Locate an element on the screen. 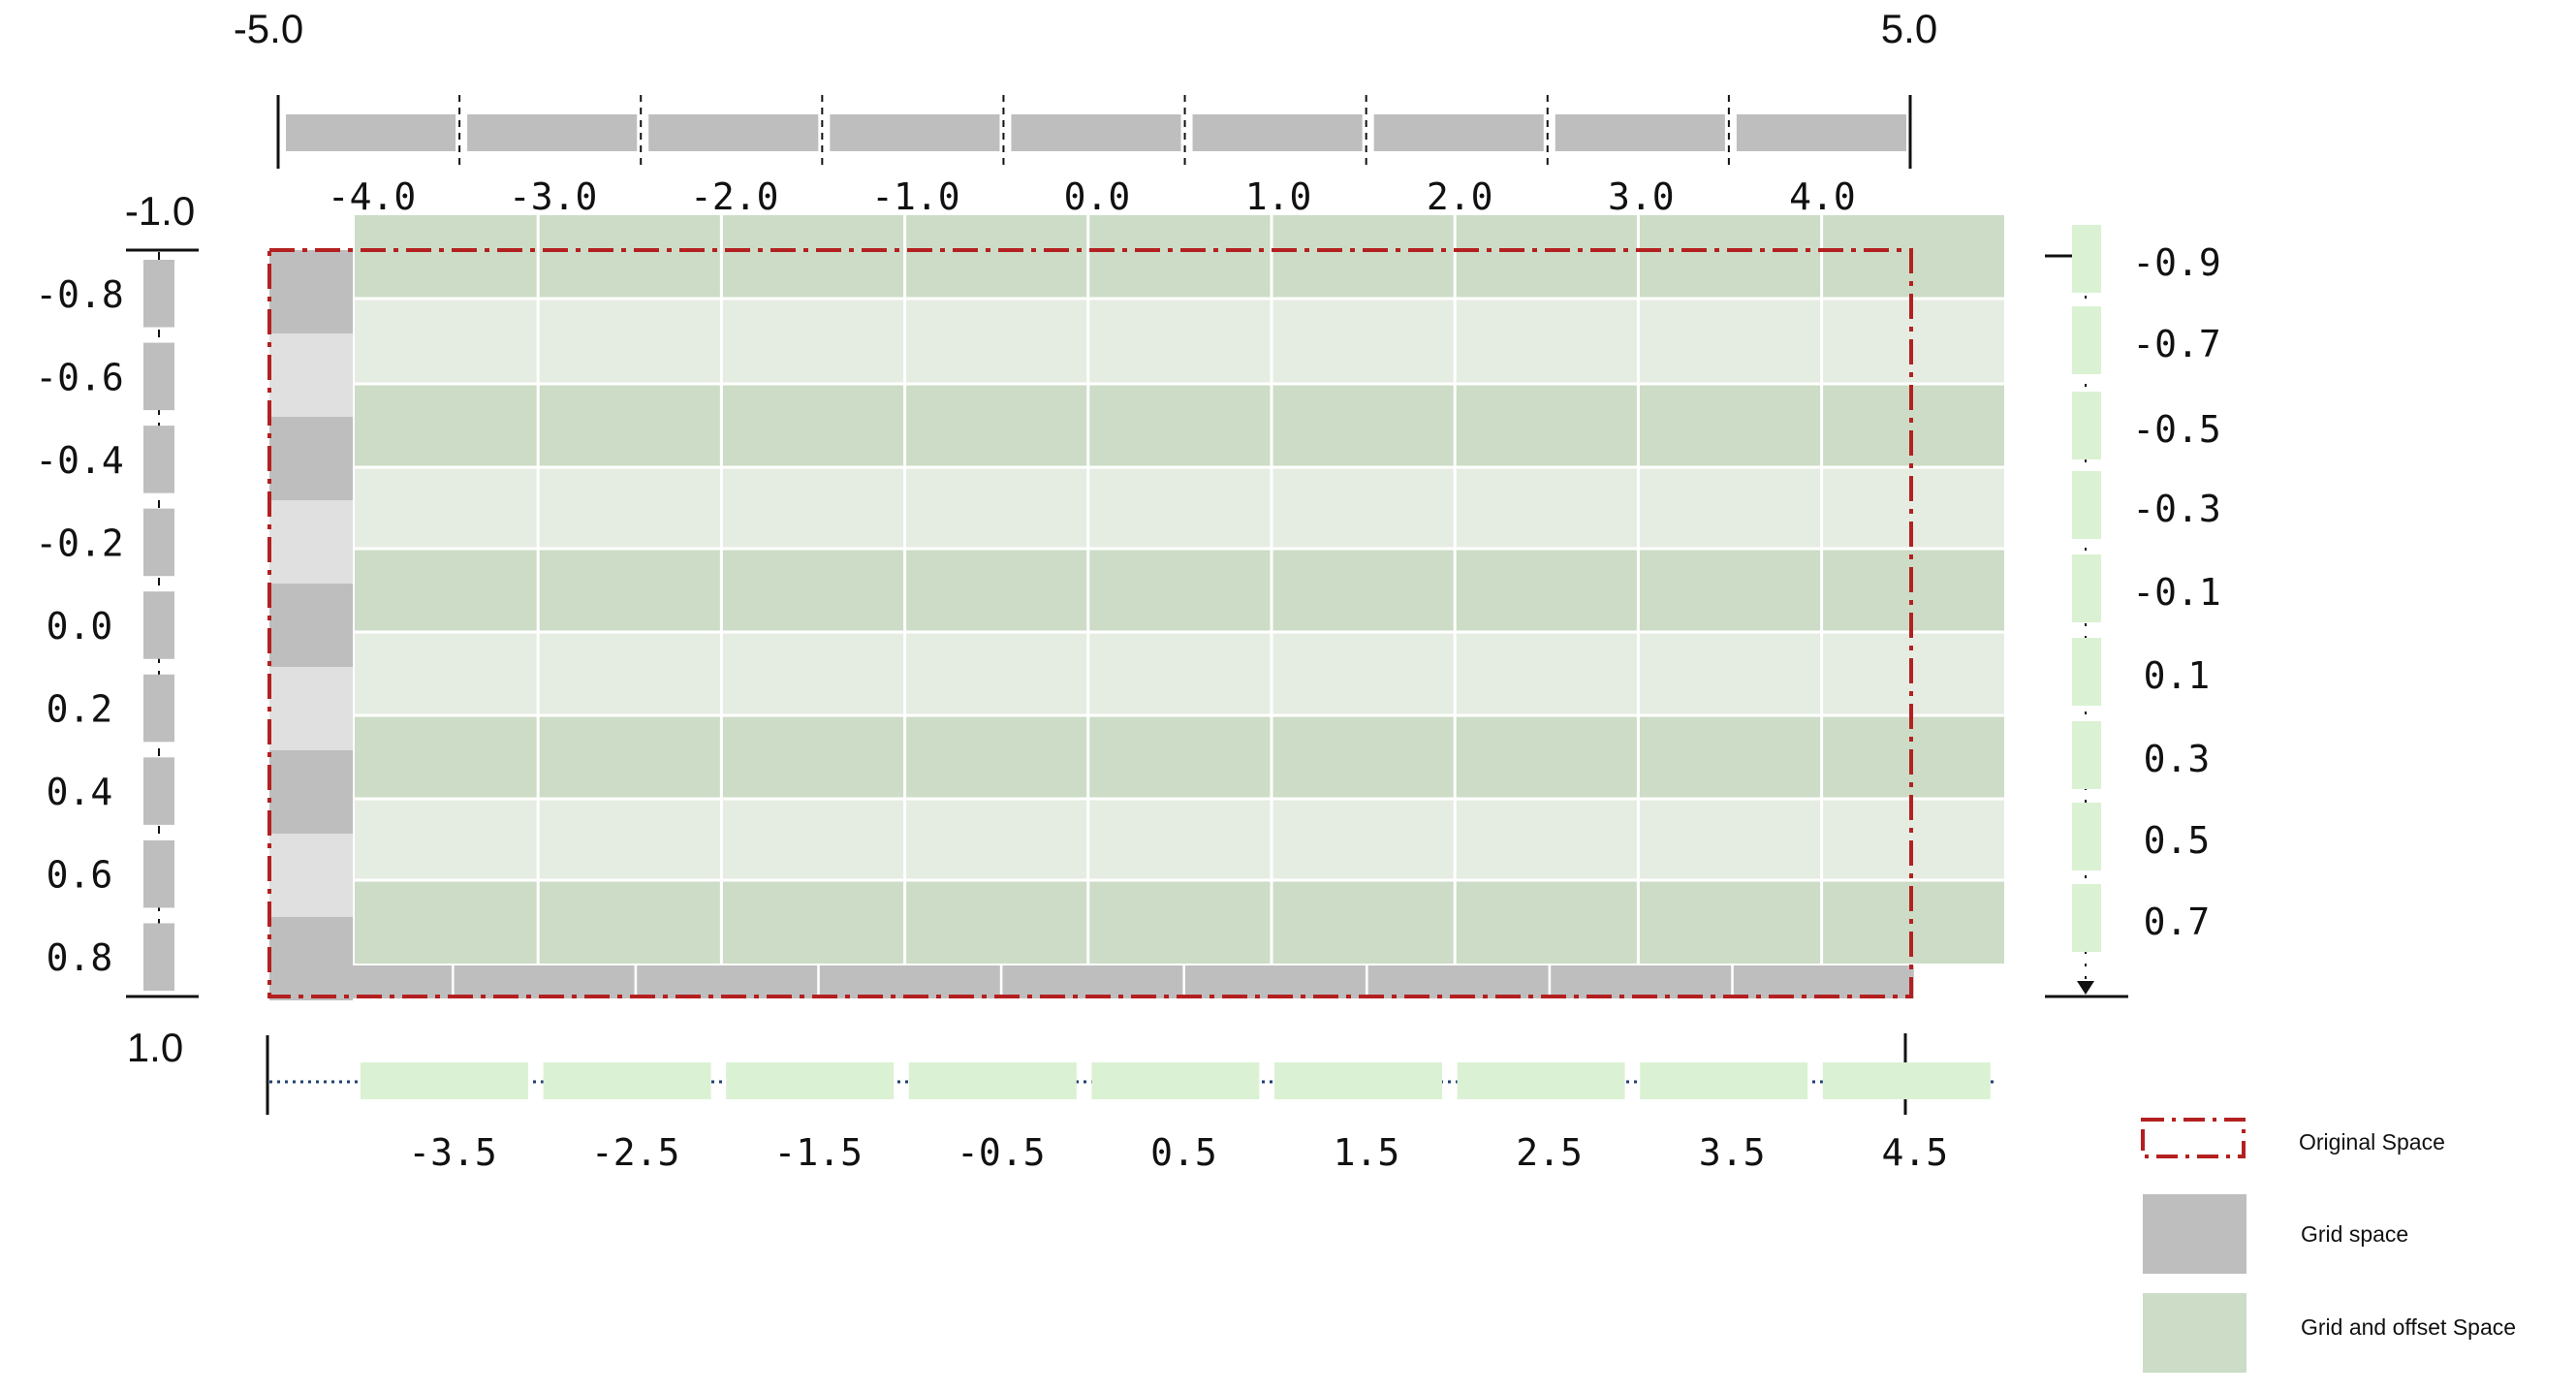 This screenshot has width=2576, height=1392. right-axis-tick-label: -0.3 is located at coordinates (2176, 509).